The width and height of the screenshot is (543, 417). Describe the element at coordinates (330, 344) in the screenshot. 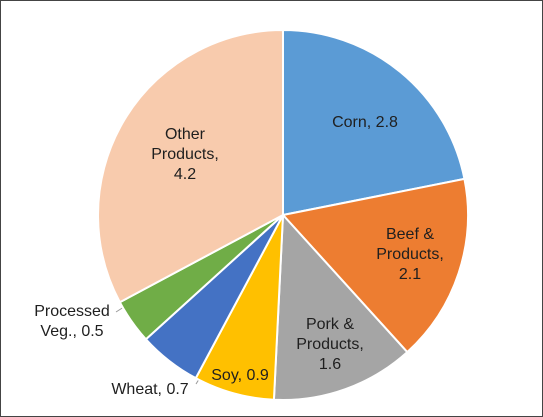

I see `data-label: Pork & Products, 1.6` at that location.